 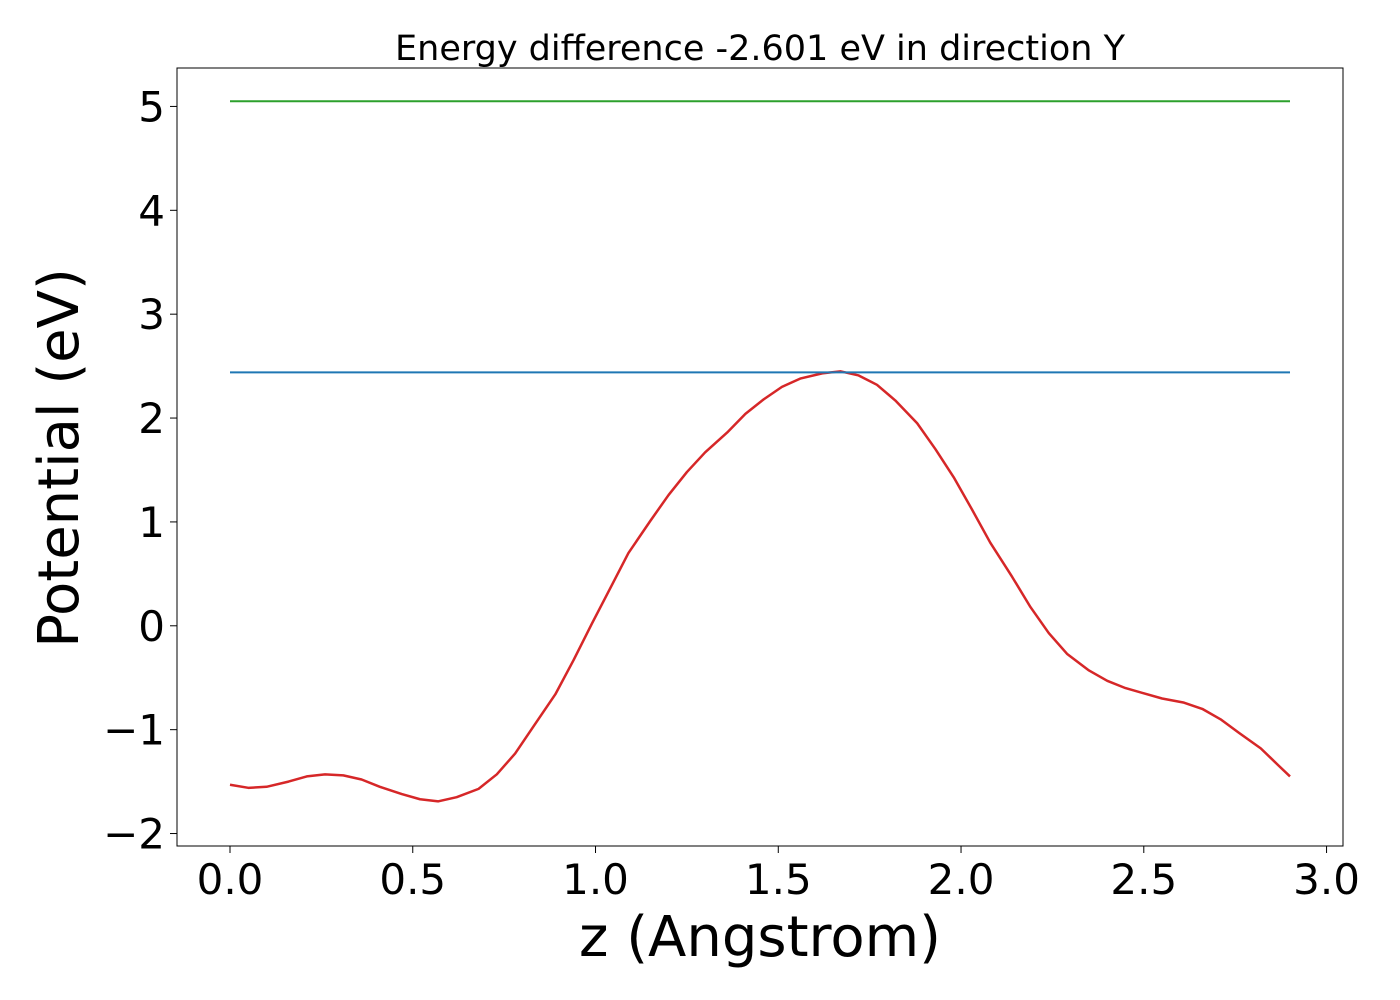 I want to click on x-tick-label: 2.5, so click(x=1143, y=879).